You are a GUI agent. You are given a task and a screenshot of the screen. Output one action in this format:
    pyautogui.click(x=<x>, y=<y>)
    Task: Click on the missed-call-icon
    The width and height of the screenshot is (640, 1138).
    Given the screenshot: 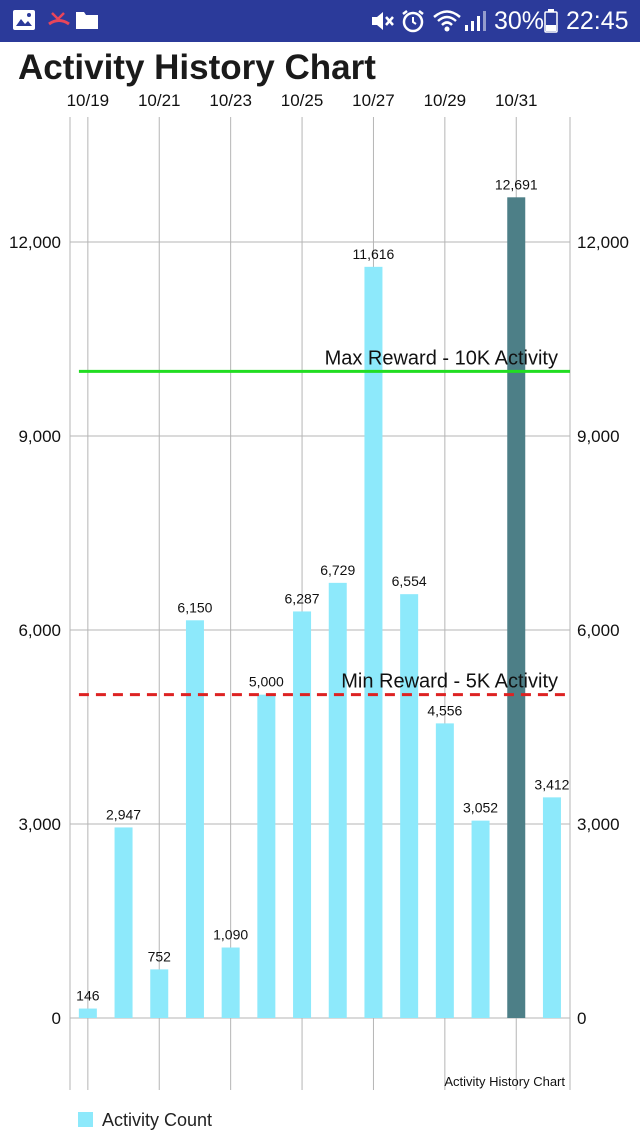 What is the action you would take?
    pyautogui.click(x=59, y=22)
    